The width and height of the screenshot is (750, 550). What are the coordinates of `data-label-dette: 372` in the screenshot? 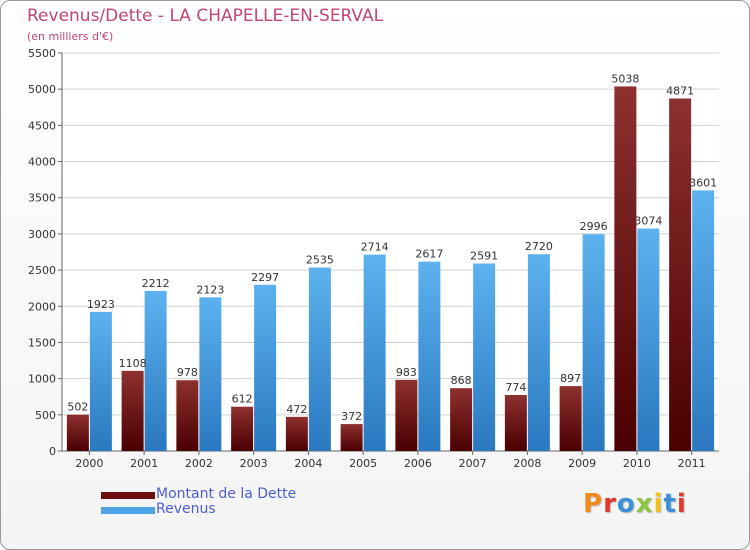 It's located at (351, 416).